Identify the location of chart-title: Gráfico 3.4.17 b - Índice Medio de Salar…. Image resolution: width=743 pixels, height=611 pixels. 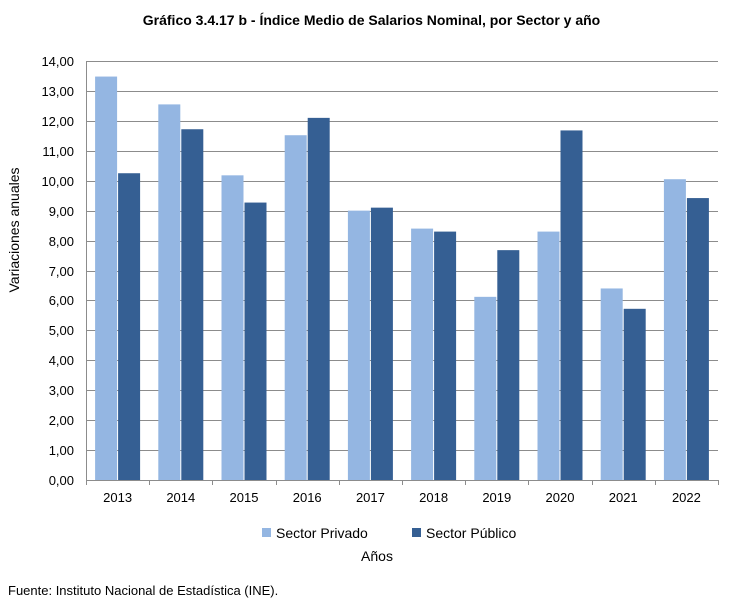
(371, 20).